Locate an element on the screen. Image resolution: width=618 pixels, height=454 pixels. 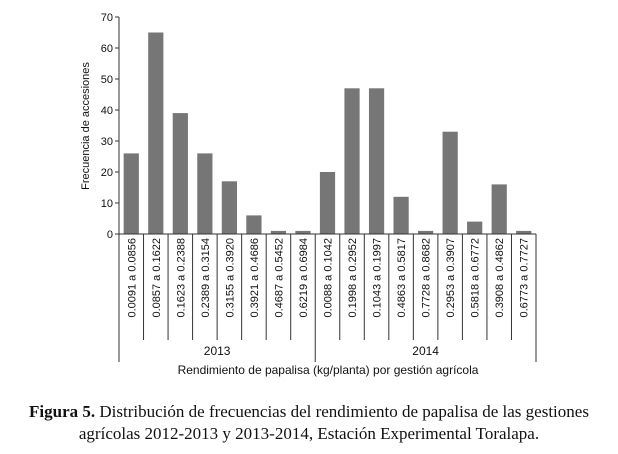
x-tick-label: 0.1043 a 0.1997 is located at coordinates (378, 278).